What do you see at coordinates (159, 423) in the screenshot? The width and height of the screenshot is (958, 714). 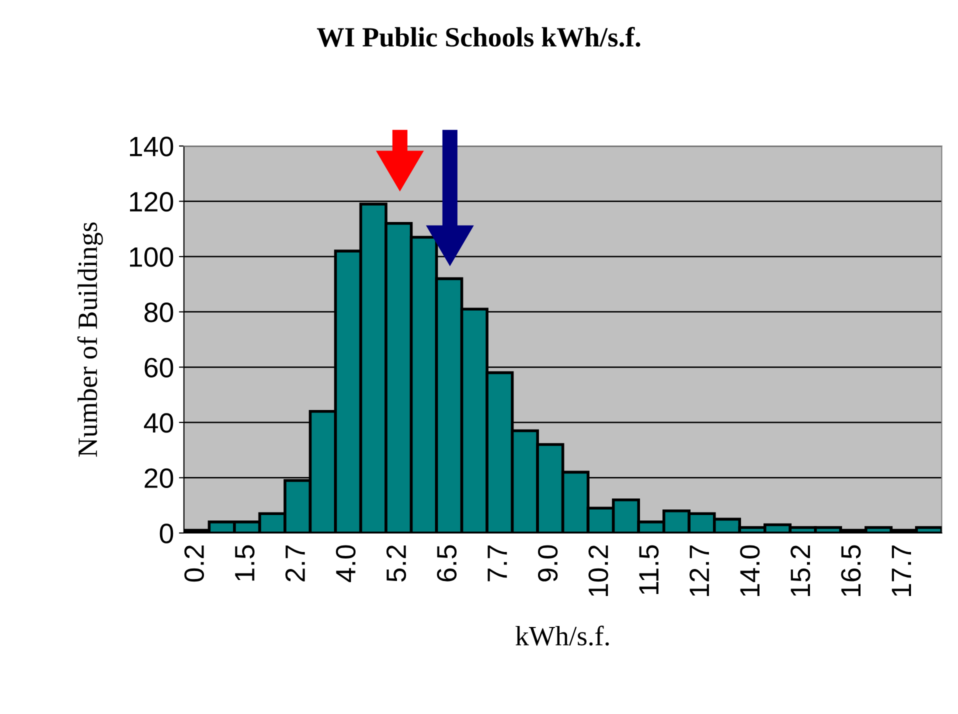 I see `y-tick-label: 40` at bounding box center [159, 423].